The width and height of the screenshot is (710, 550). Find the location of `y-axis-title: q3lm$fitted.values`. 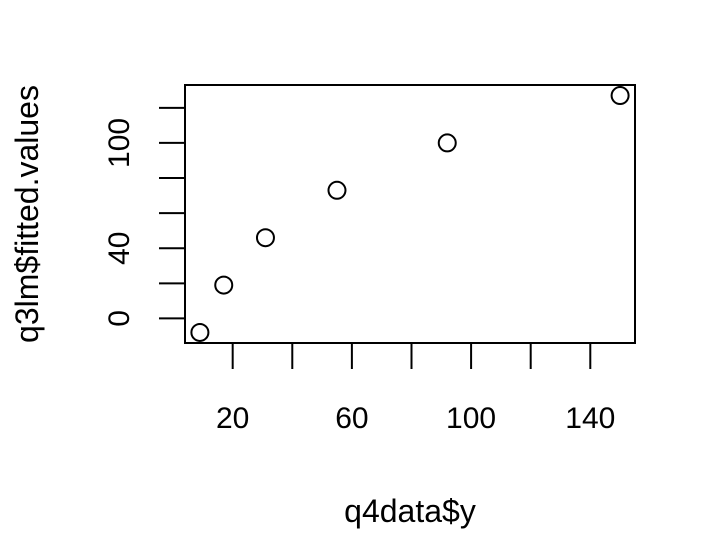

y-axis-title: q3lm$fitted.values is located at coordinates (27, 214).